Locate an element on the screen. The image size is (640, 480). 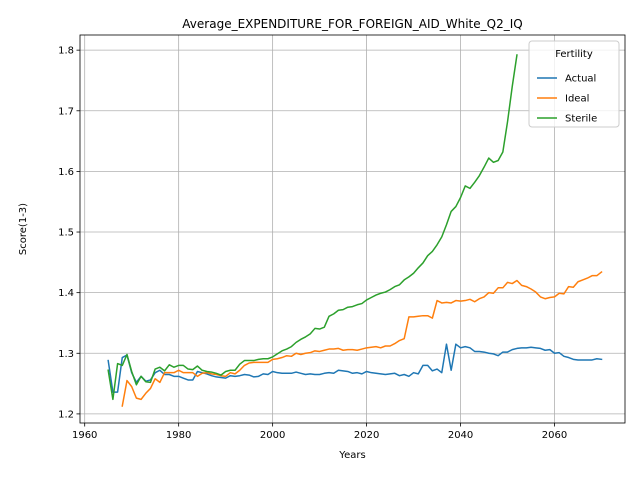
y-tick-label: 1.5 is located at coordinates (66, 233).